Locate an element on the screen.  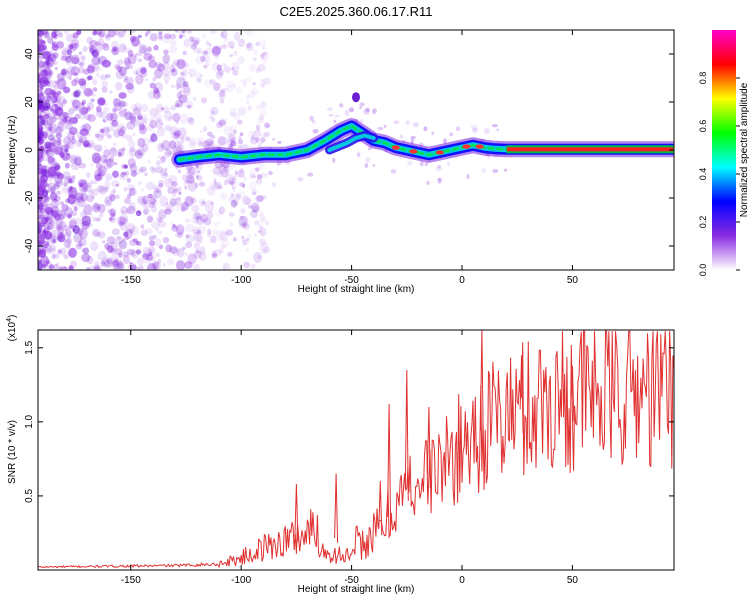
snr-spike is located at coordinates (481, 391).